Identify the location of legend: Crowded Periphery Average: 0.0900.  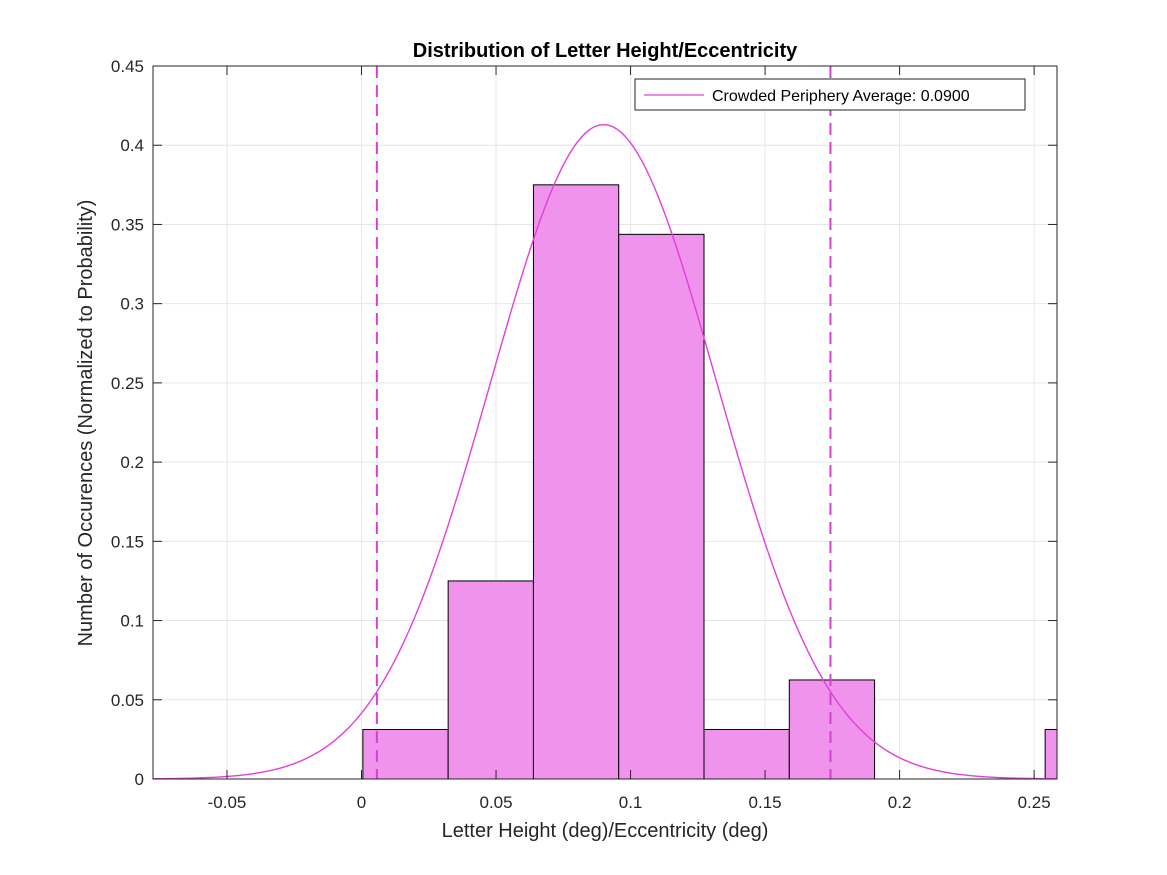
(830, 94).